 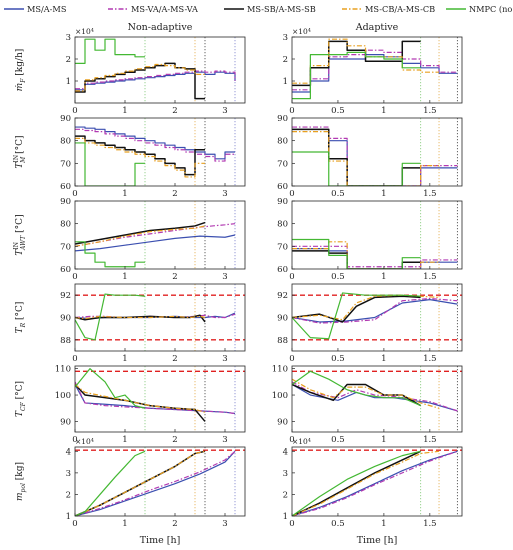 What do you see at coordinates (23, 160) in the screenshot?
I see `y-axis-label-sub: M` at bounding box center [23, 160].